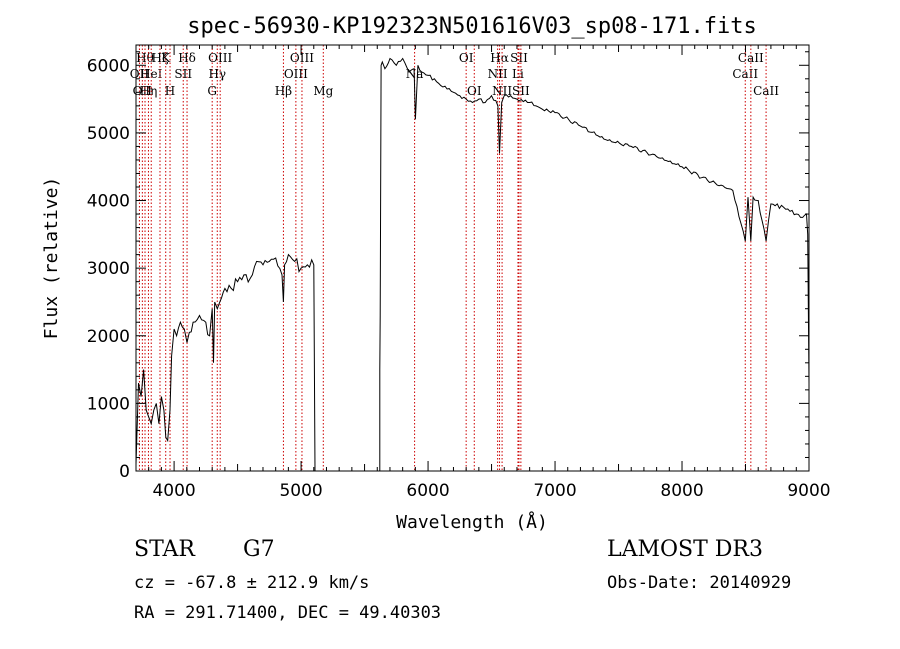  What do you see at coordinates (108, 404) in the screenshot?
I see `y-tick-label-1: 1000` at bounding box center [108, 404].